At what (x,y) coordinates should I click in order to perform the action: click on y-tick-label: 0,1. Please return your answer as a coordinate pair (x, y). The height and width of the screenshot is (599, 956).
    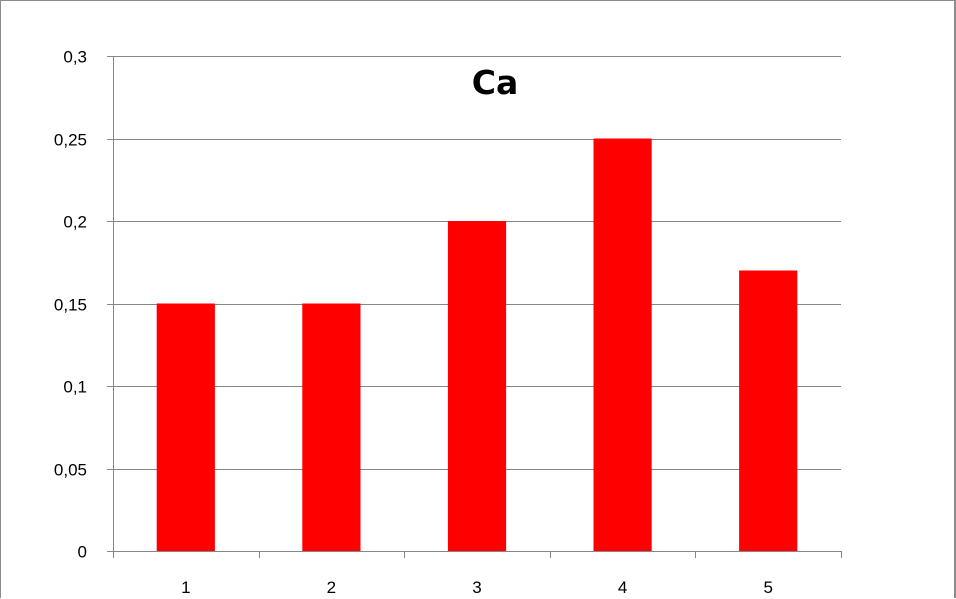
    Looking at the image, I should click on (75, 387).